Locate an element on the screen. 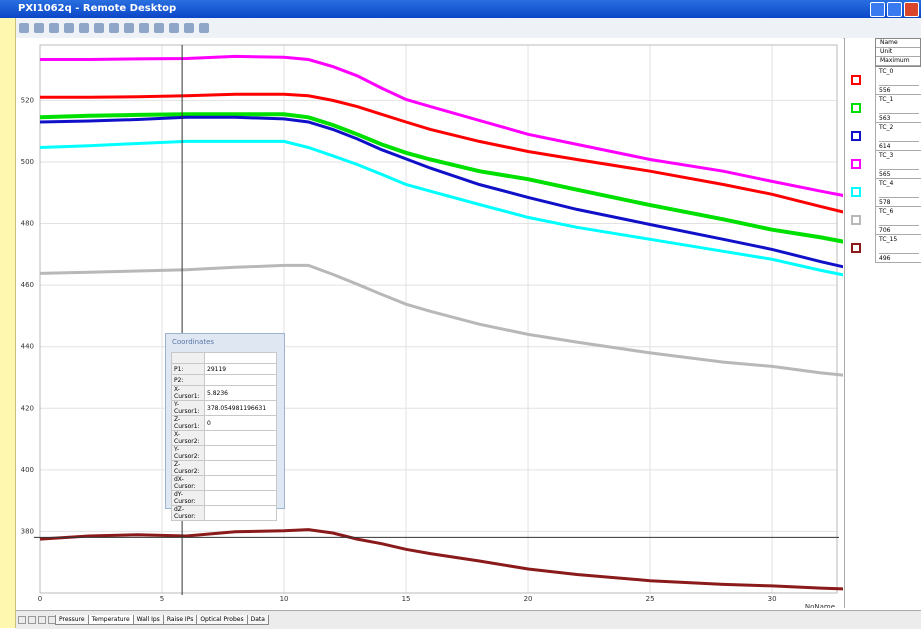 The image size is (921, 629). coordinate-label: dY-Cursor: is located at coordinates (188, 498).